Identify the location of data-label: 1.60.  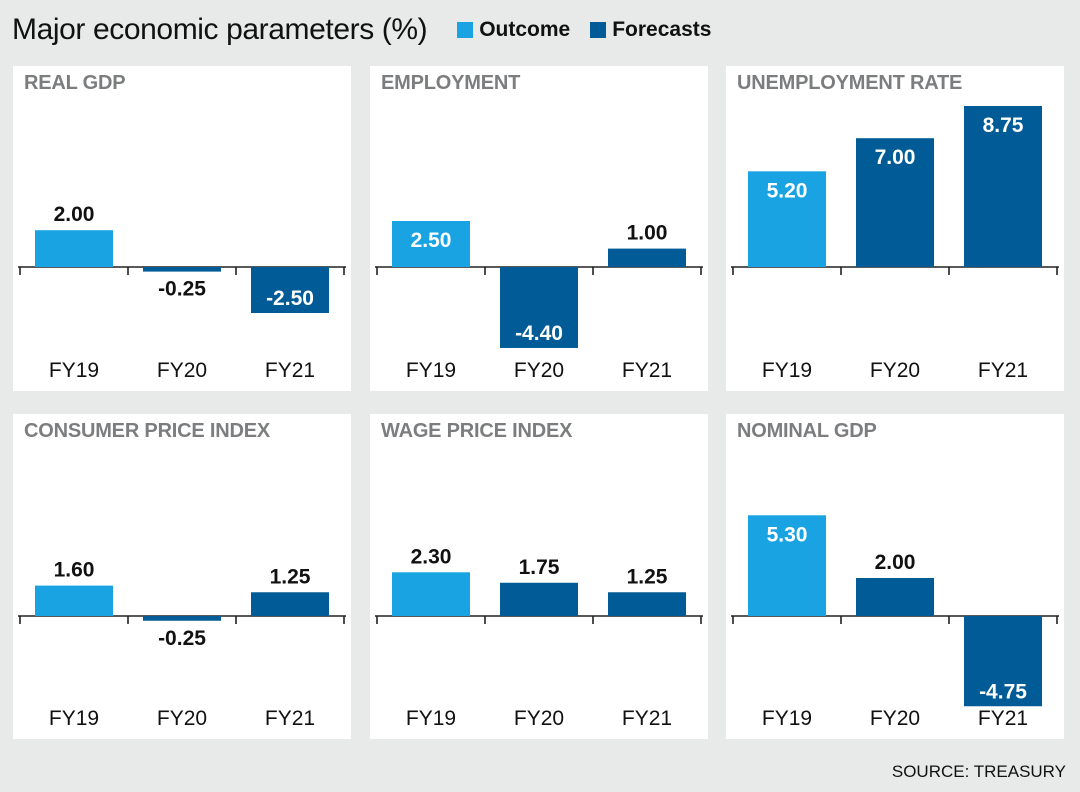
(74, 570).